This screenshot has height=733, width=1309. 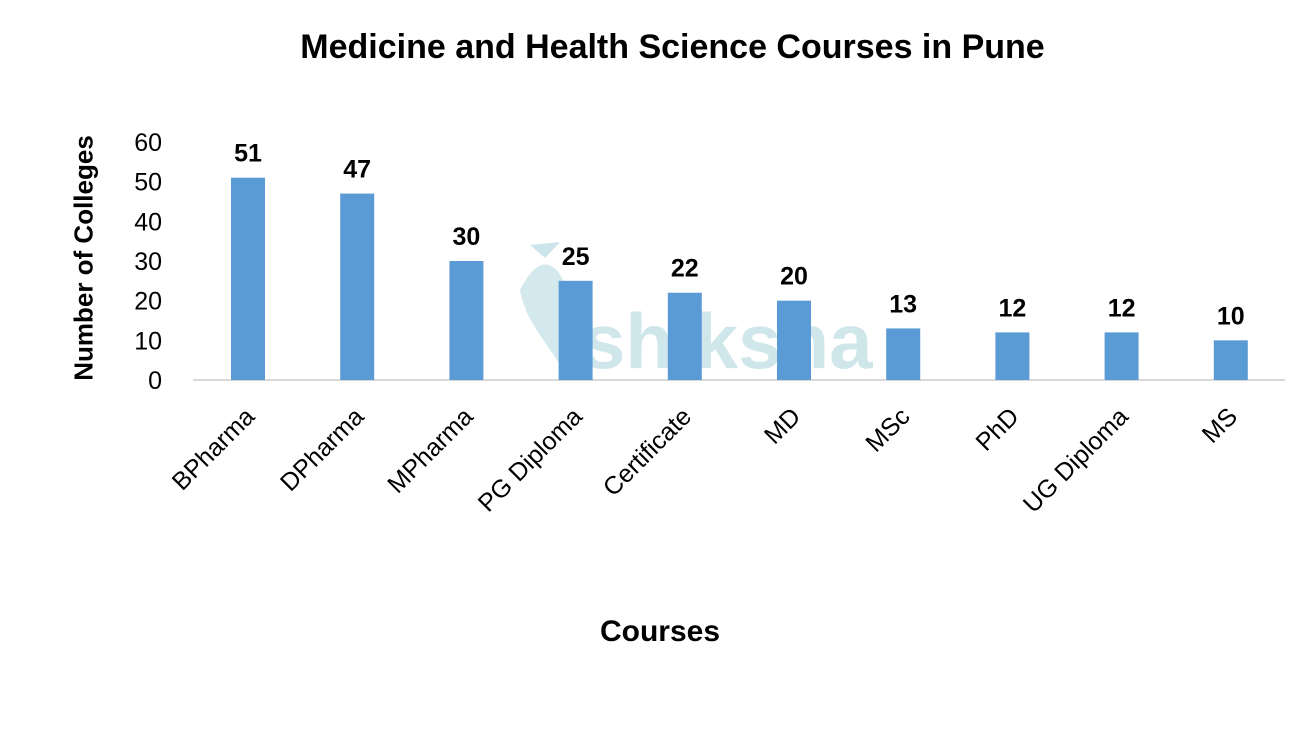 I want to click on category-label: Certificate, so click(x=647, y=451).